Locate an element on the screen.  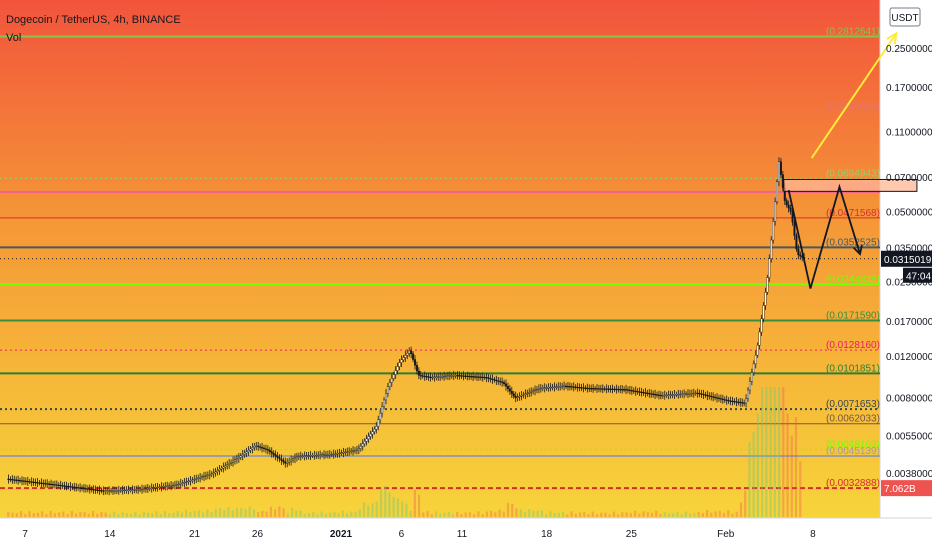
resistance-box is located at coordinates (850, 185).